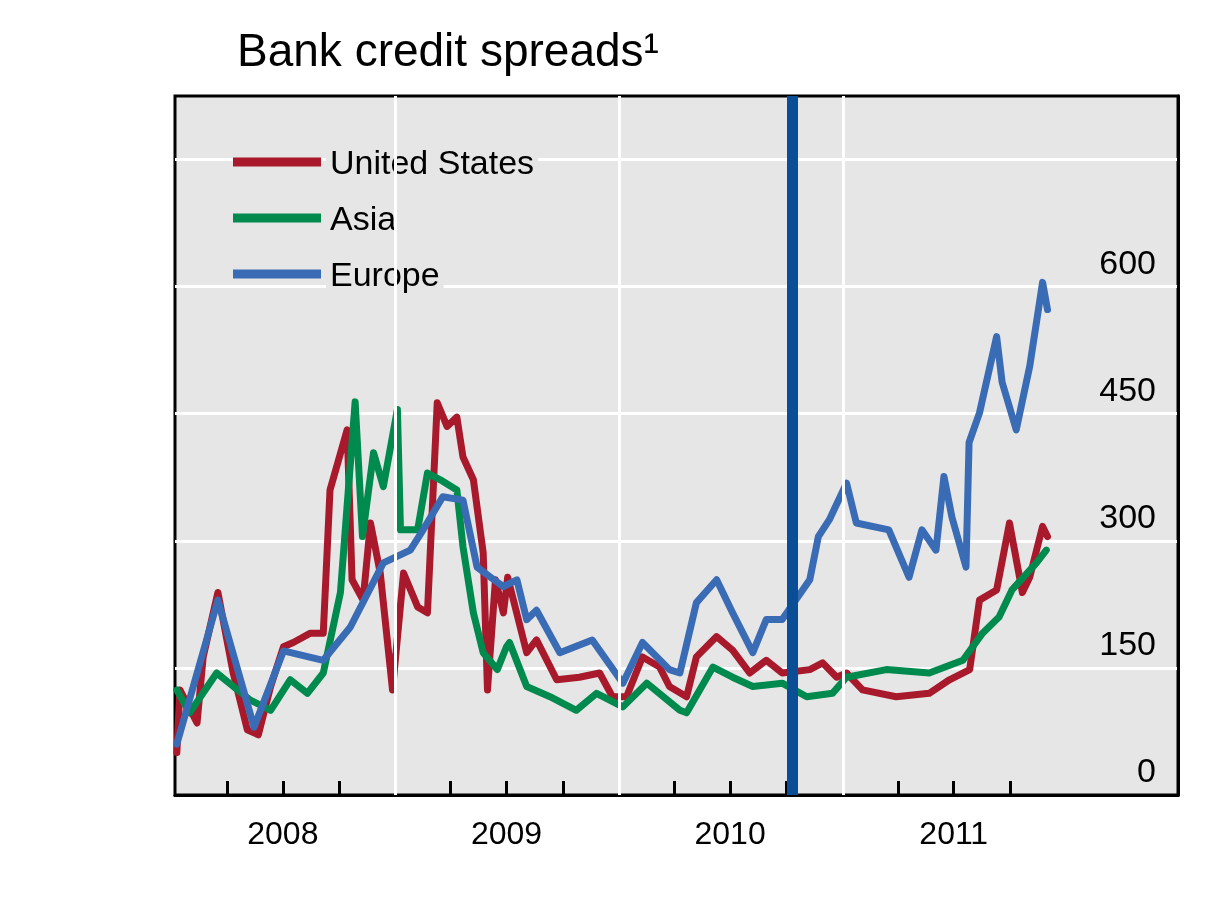  I want to click on y-tick-label: 0, so click(1146, 770).